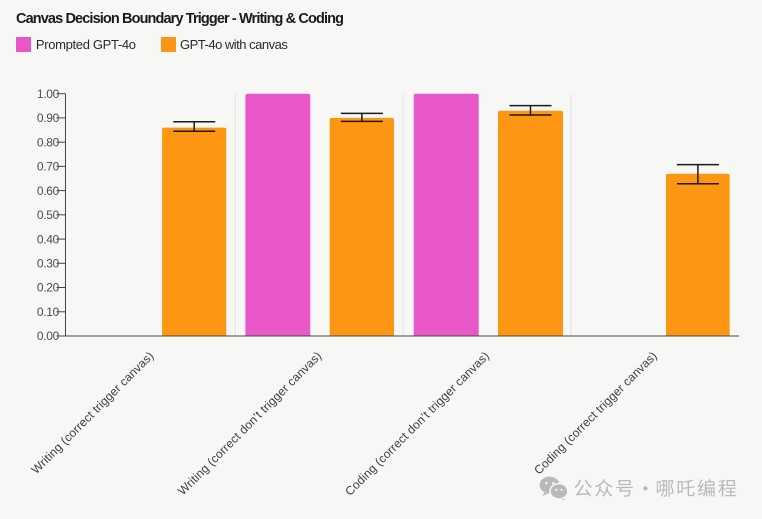 The height and width of the screenshot is (519, 762). What do you see at coordinates (48, 312) in the screenshot?
I see `svg-text: 0.10` at bounding box center [48, 312].